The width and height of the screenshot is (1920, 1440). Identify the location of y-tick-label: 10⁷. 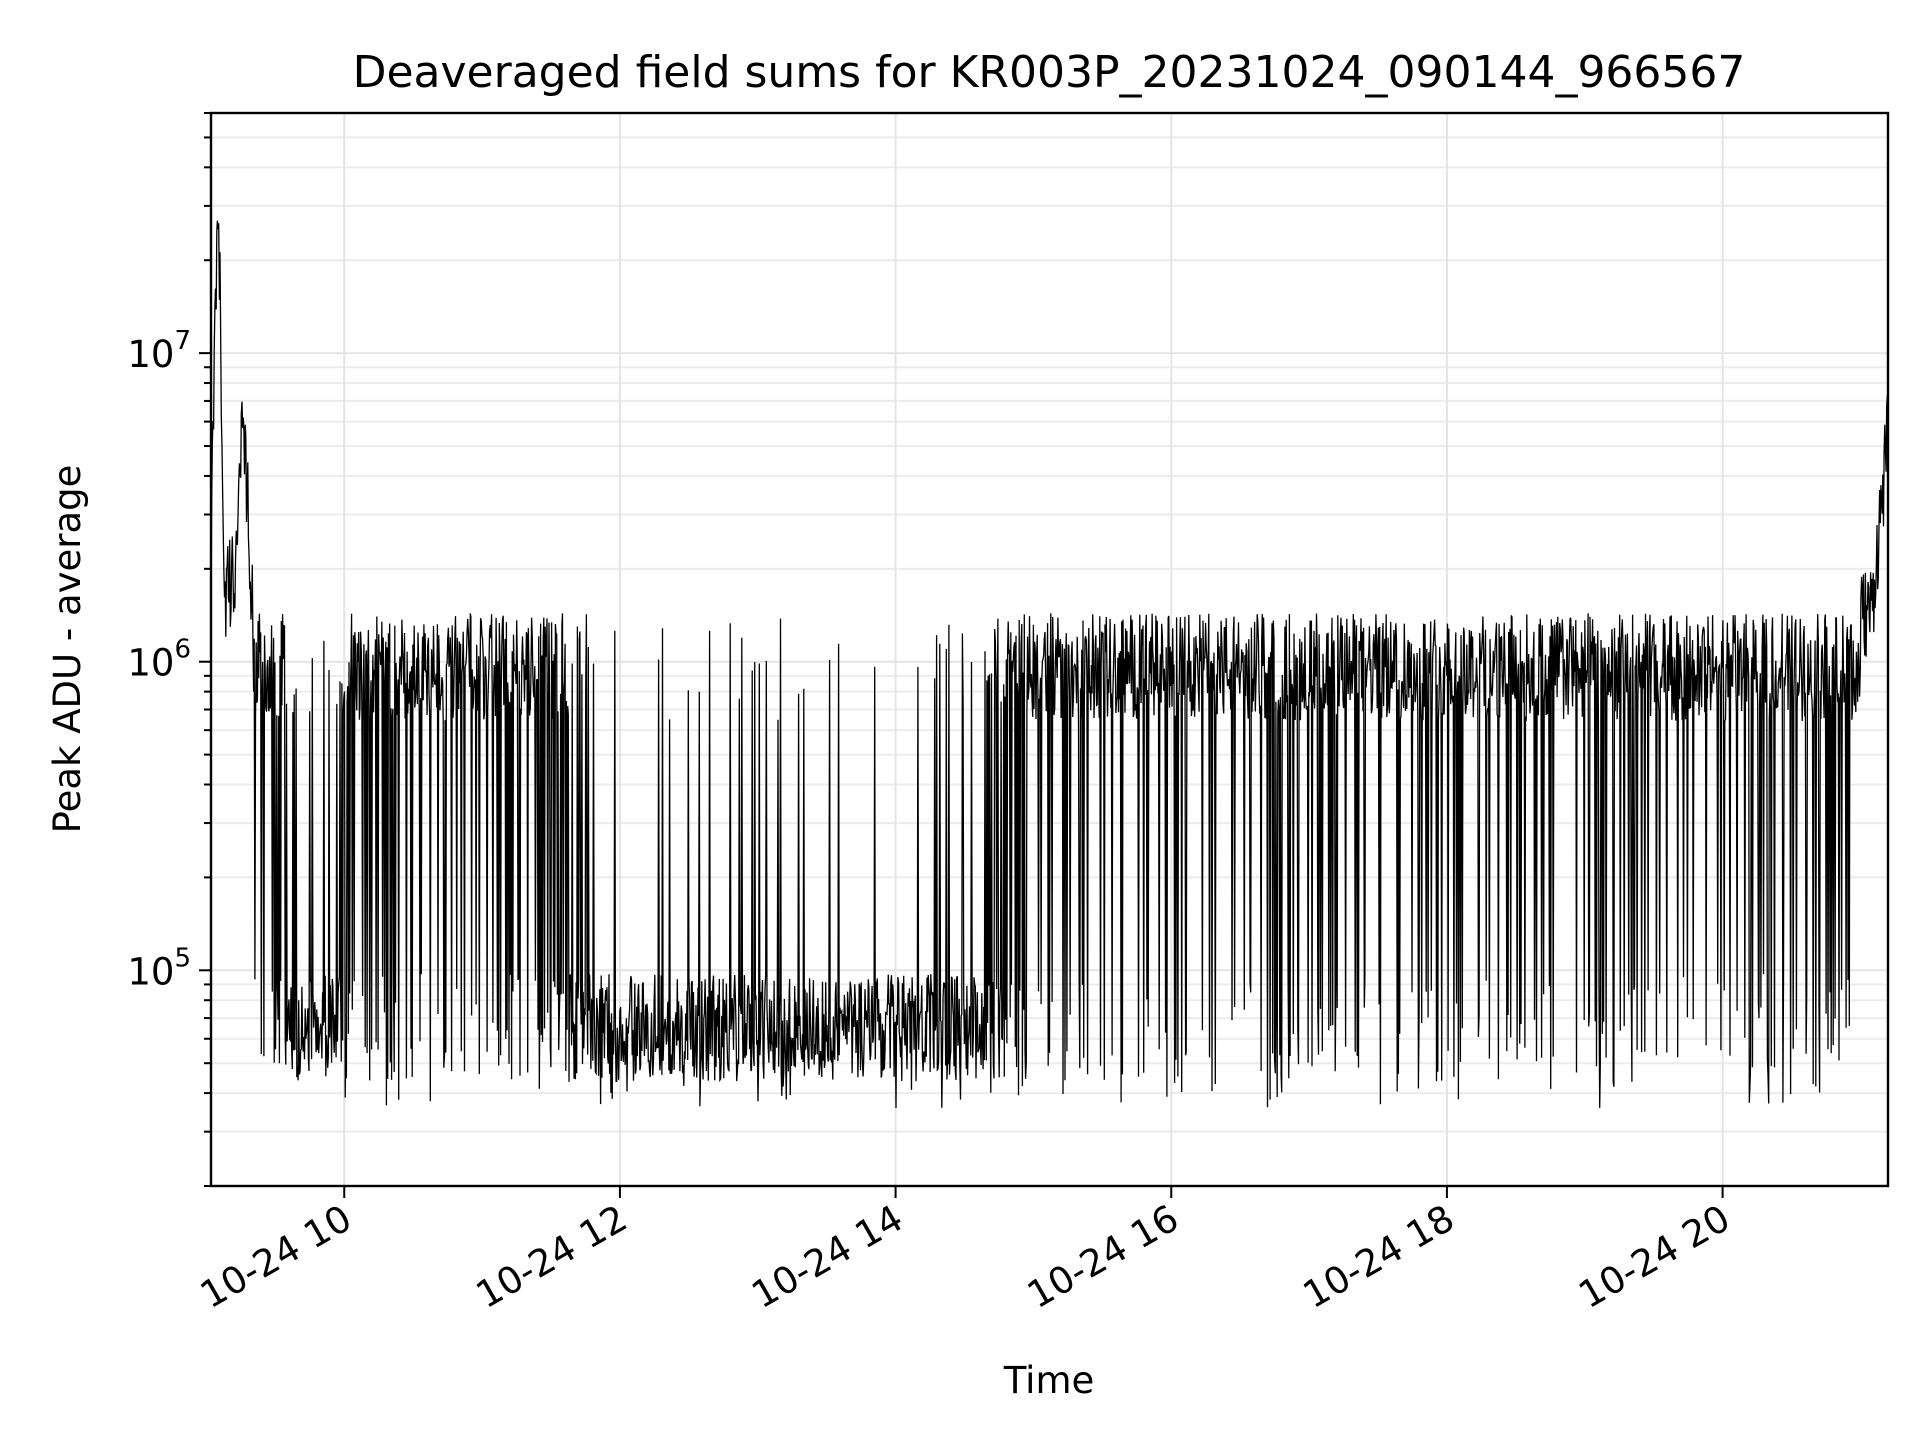
(159, 351).